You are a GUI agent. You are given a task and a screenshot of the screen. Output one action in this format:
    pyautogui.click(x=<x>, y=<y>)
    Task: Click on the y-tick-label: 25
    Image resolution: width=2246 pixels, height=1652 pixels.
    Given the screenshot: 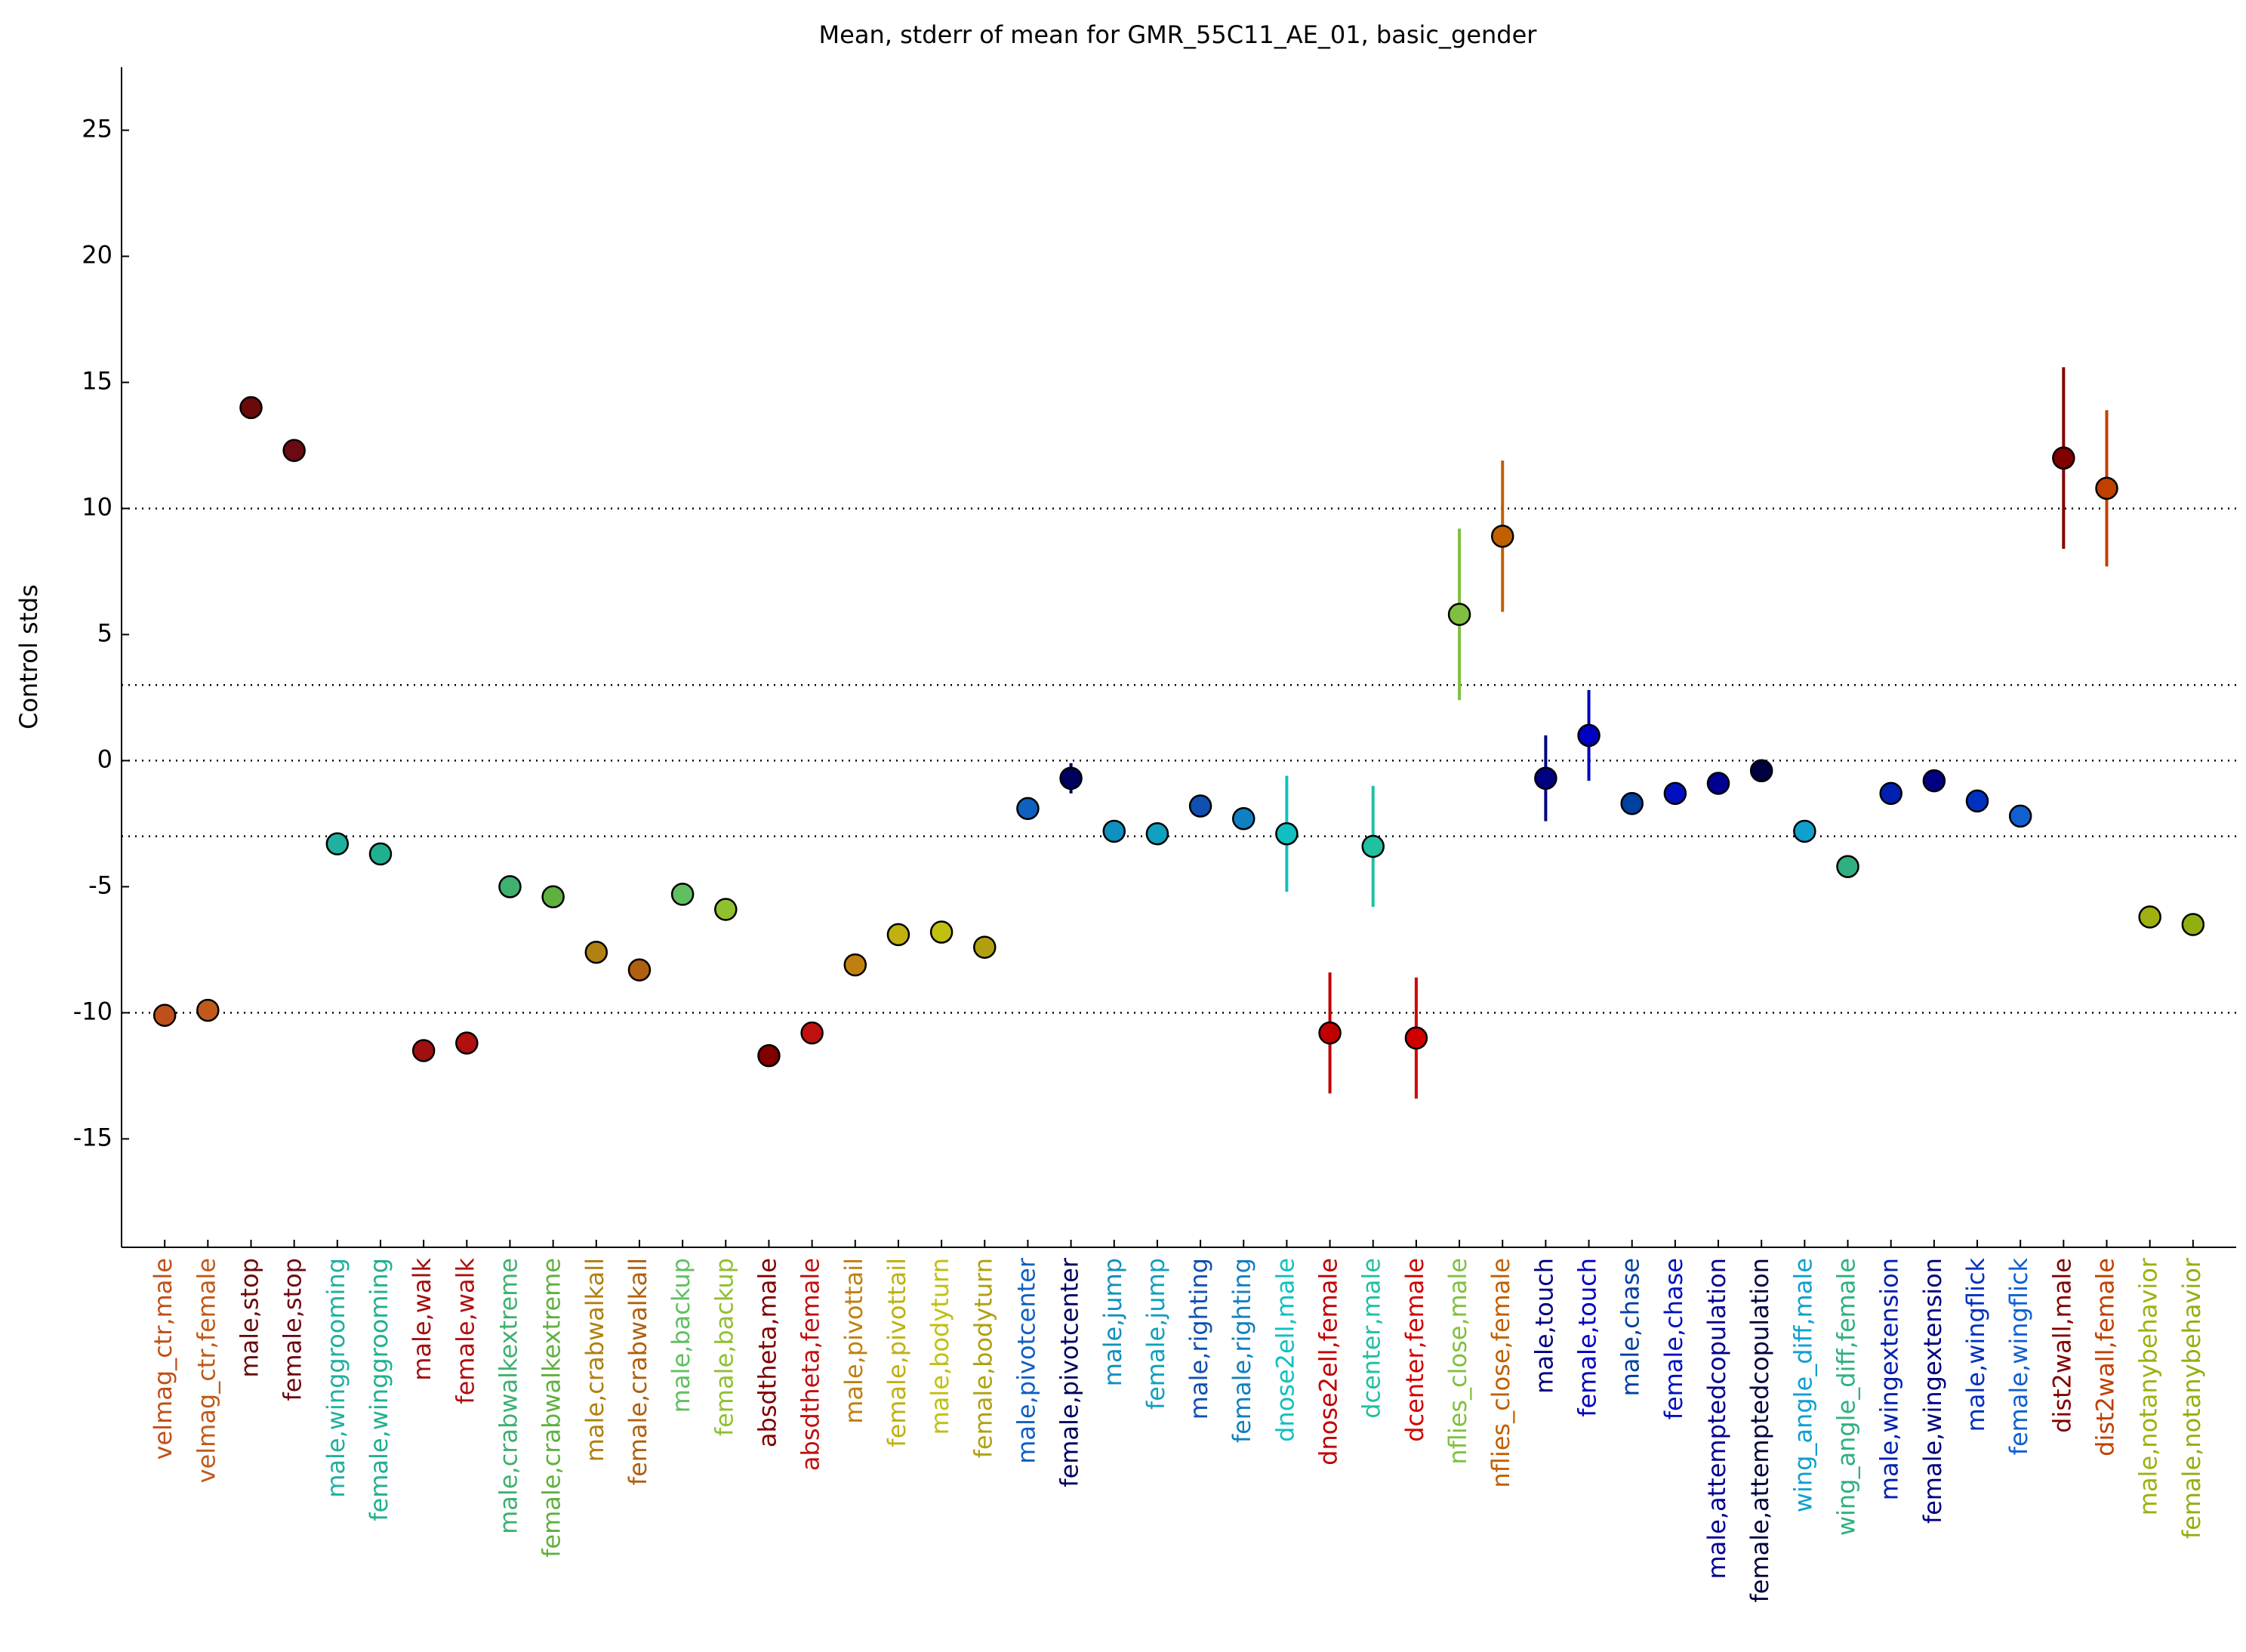 What is the action you would take?
    pyautogui.click(x=97, y=129)
    